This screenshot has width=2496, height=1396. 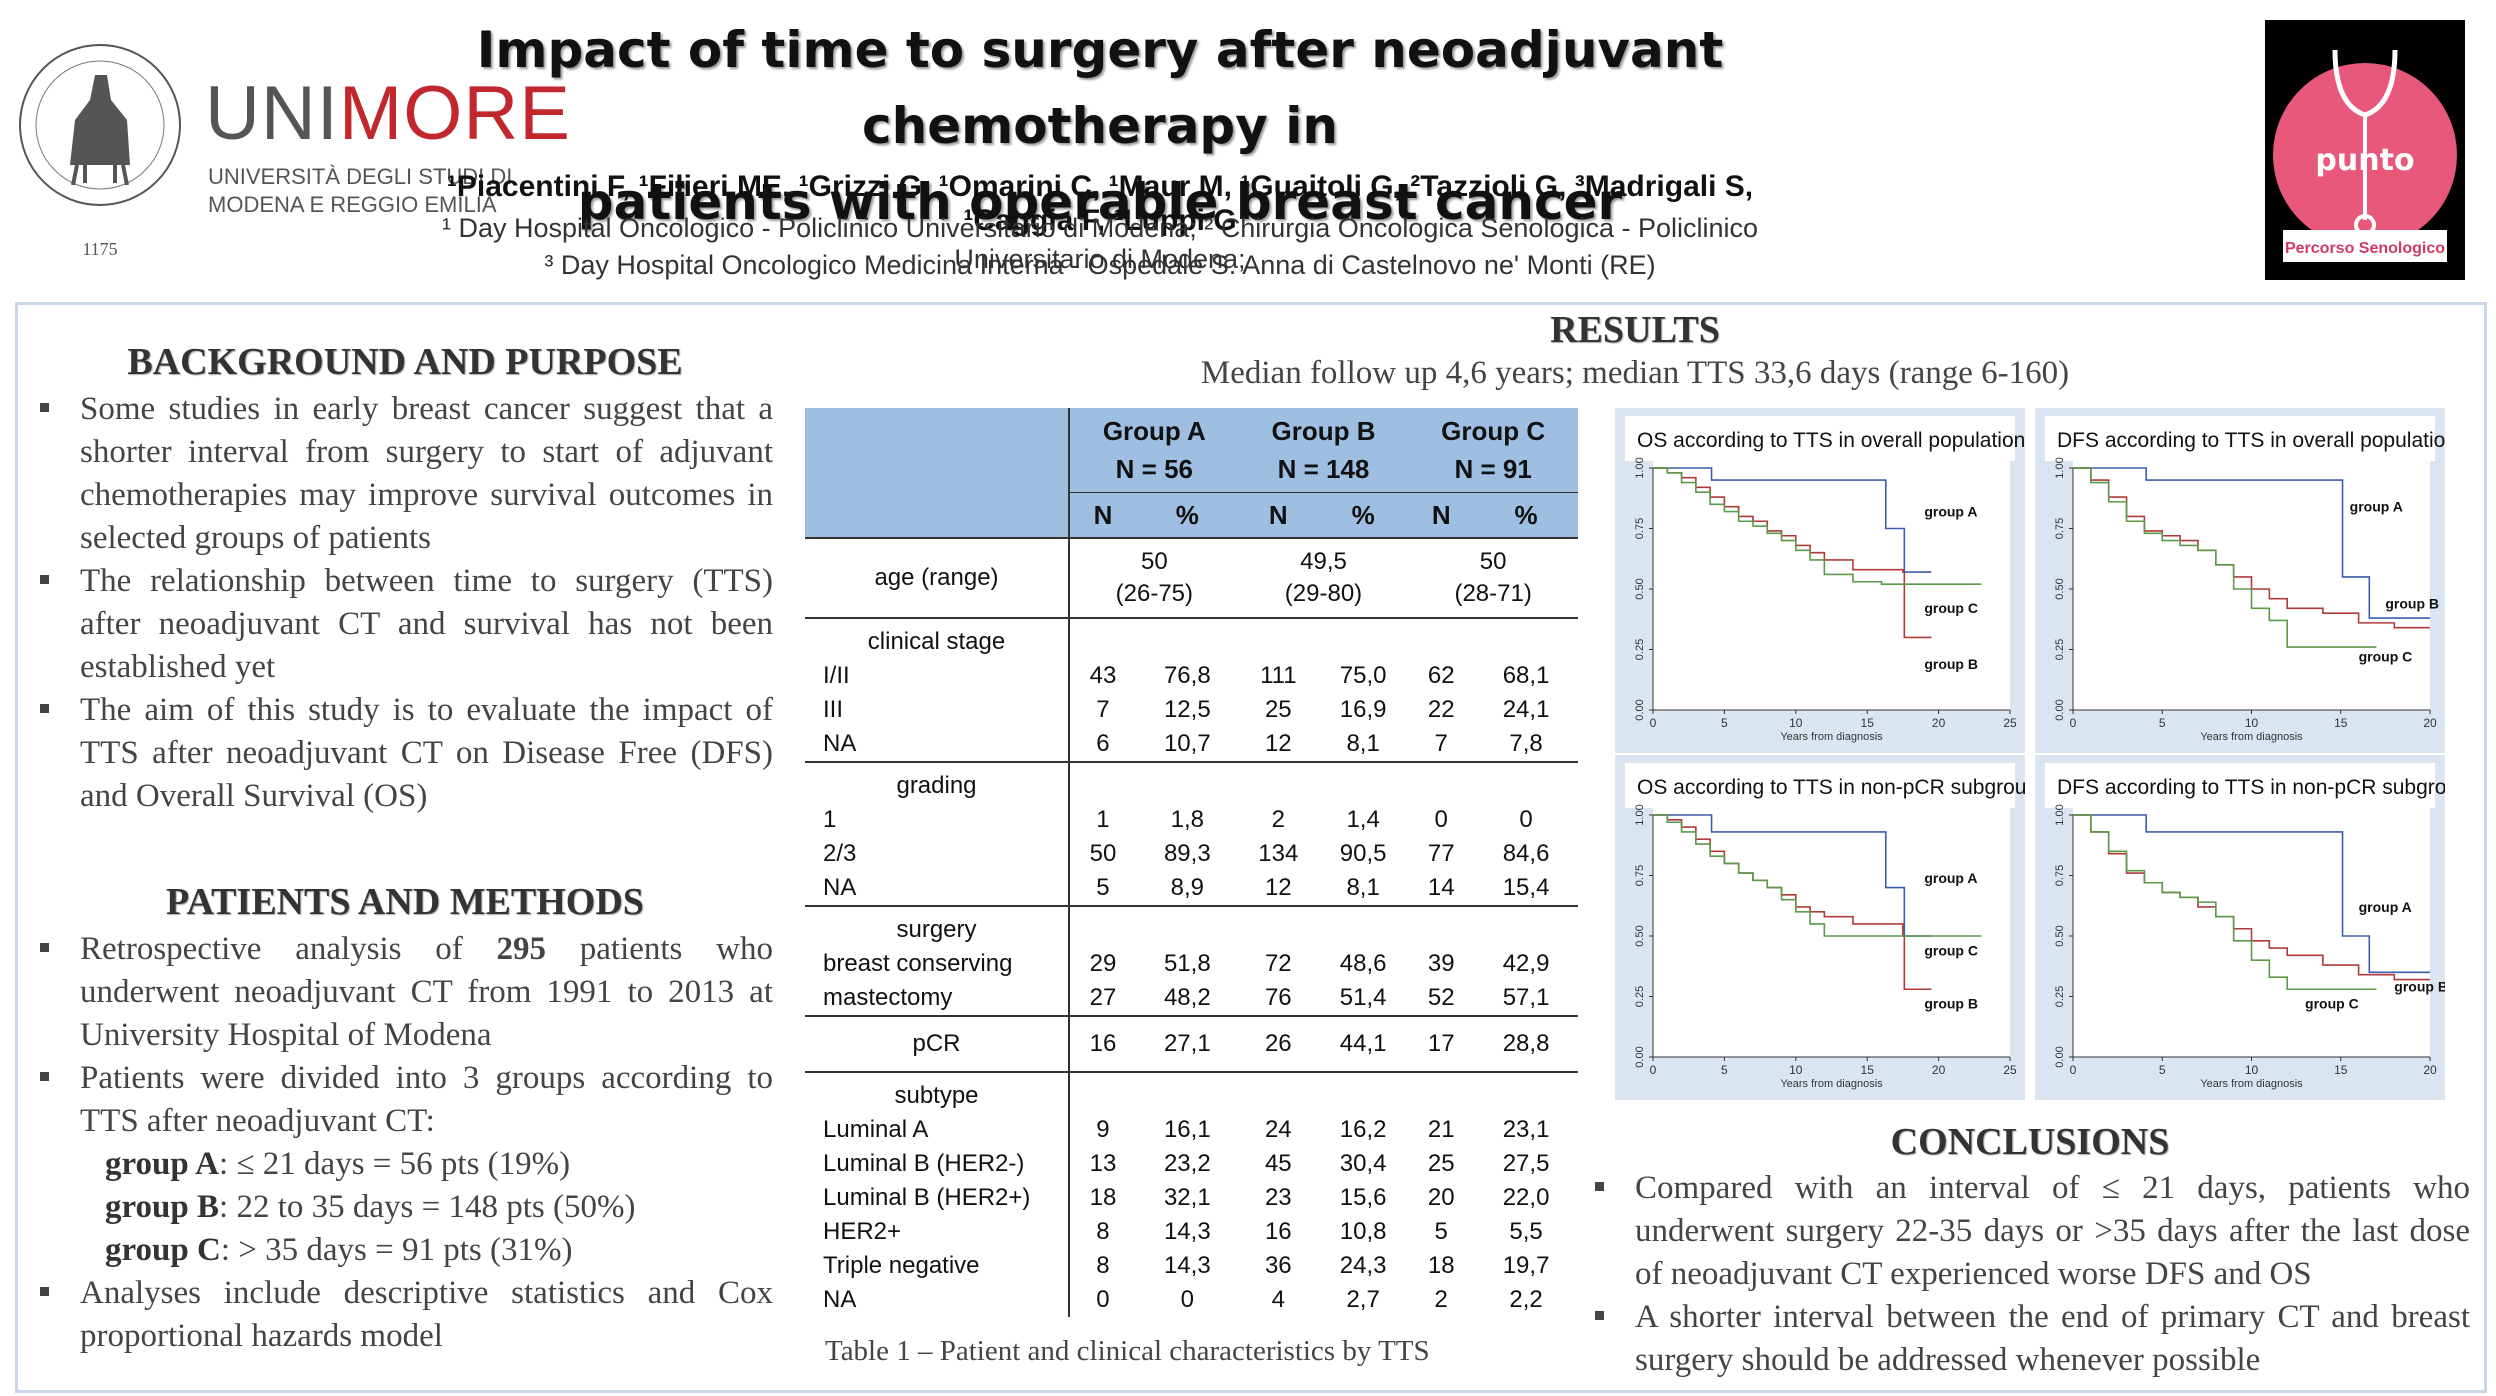 I want to click on table-section-header-row: subtype, so click(x=1191, y=1092).